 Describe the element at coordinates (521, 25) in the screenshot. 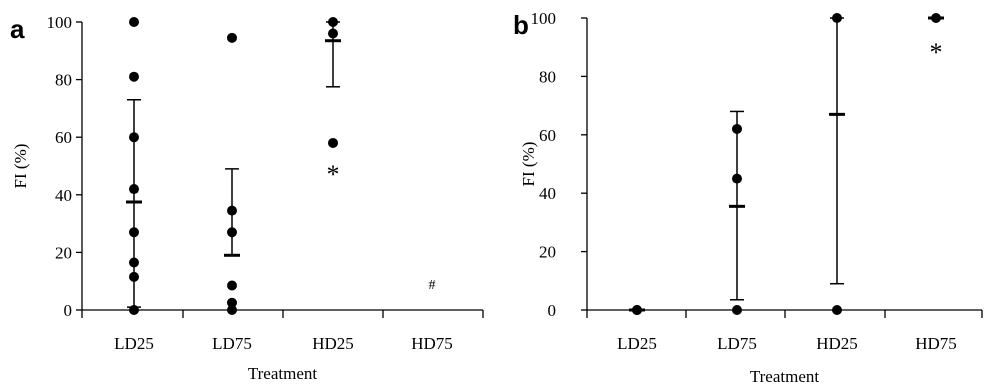

I see `panel-label: b` at that location.